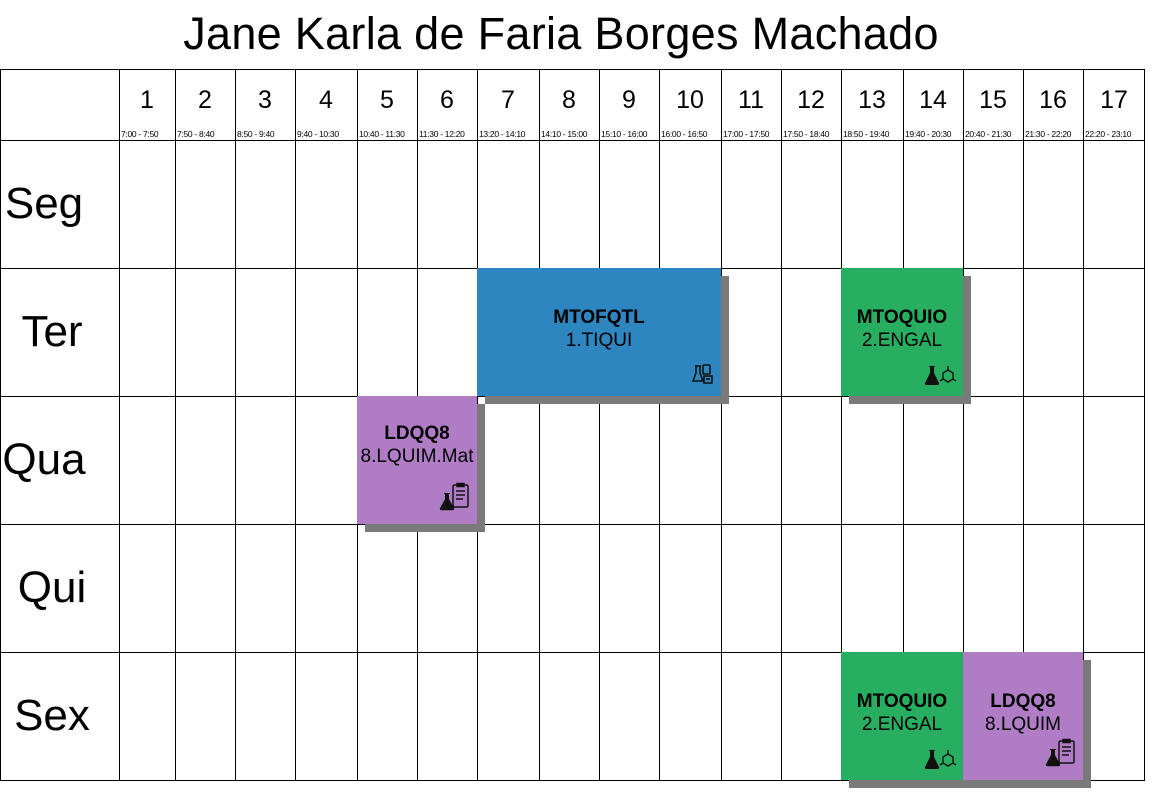 The image size is (1156, 793). What do you see at coordinates (746, 134) in the screenshot?
I see `period-time: 17:00 - 17:50` at bounding box center [746, 134].